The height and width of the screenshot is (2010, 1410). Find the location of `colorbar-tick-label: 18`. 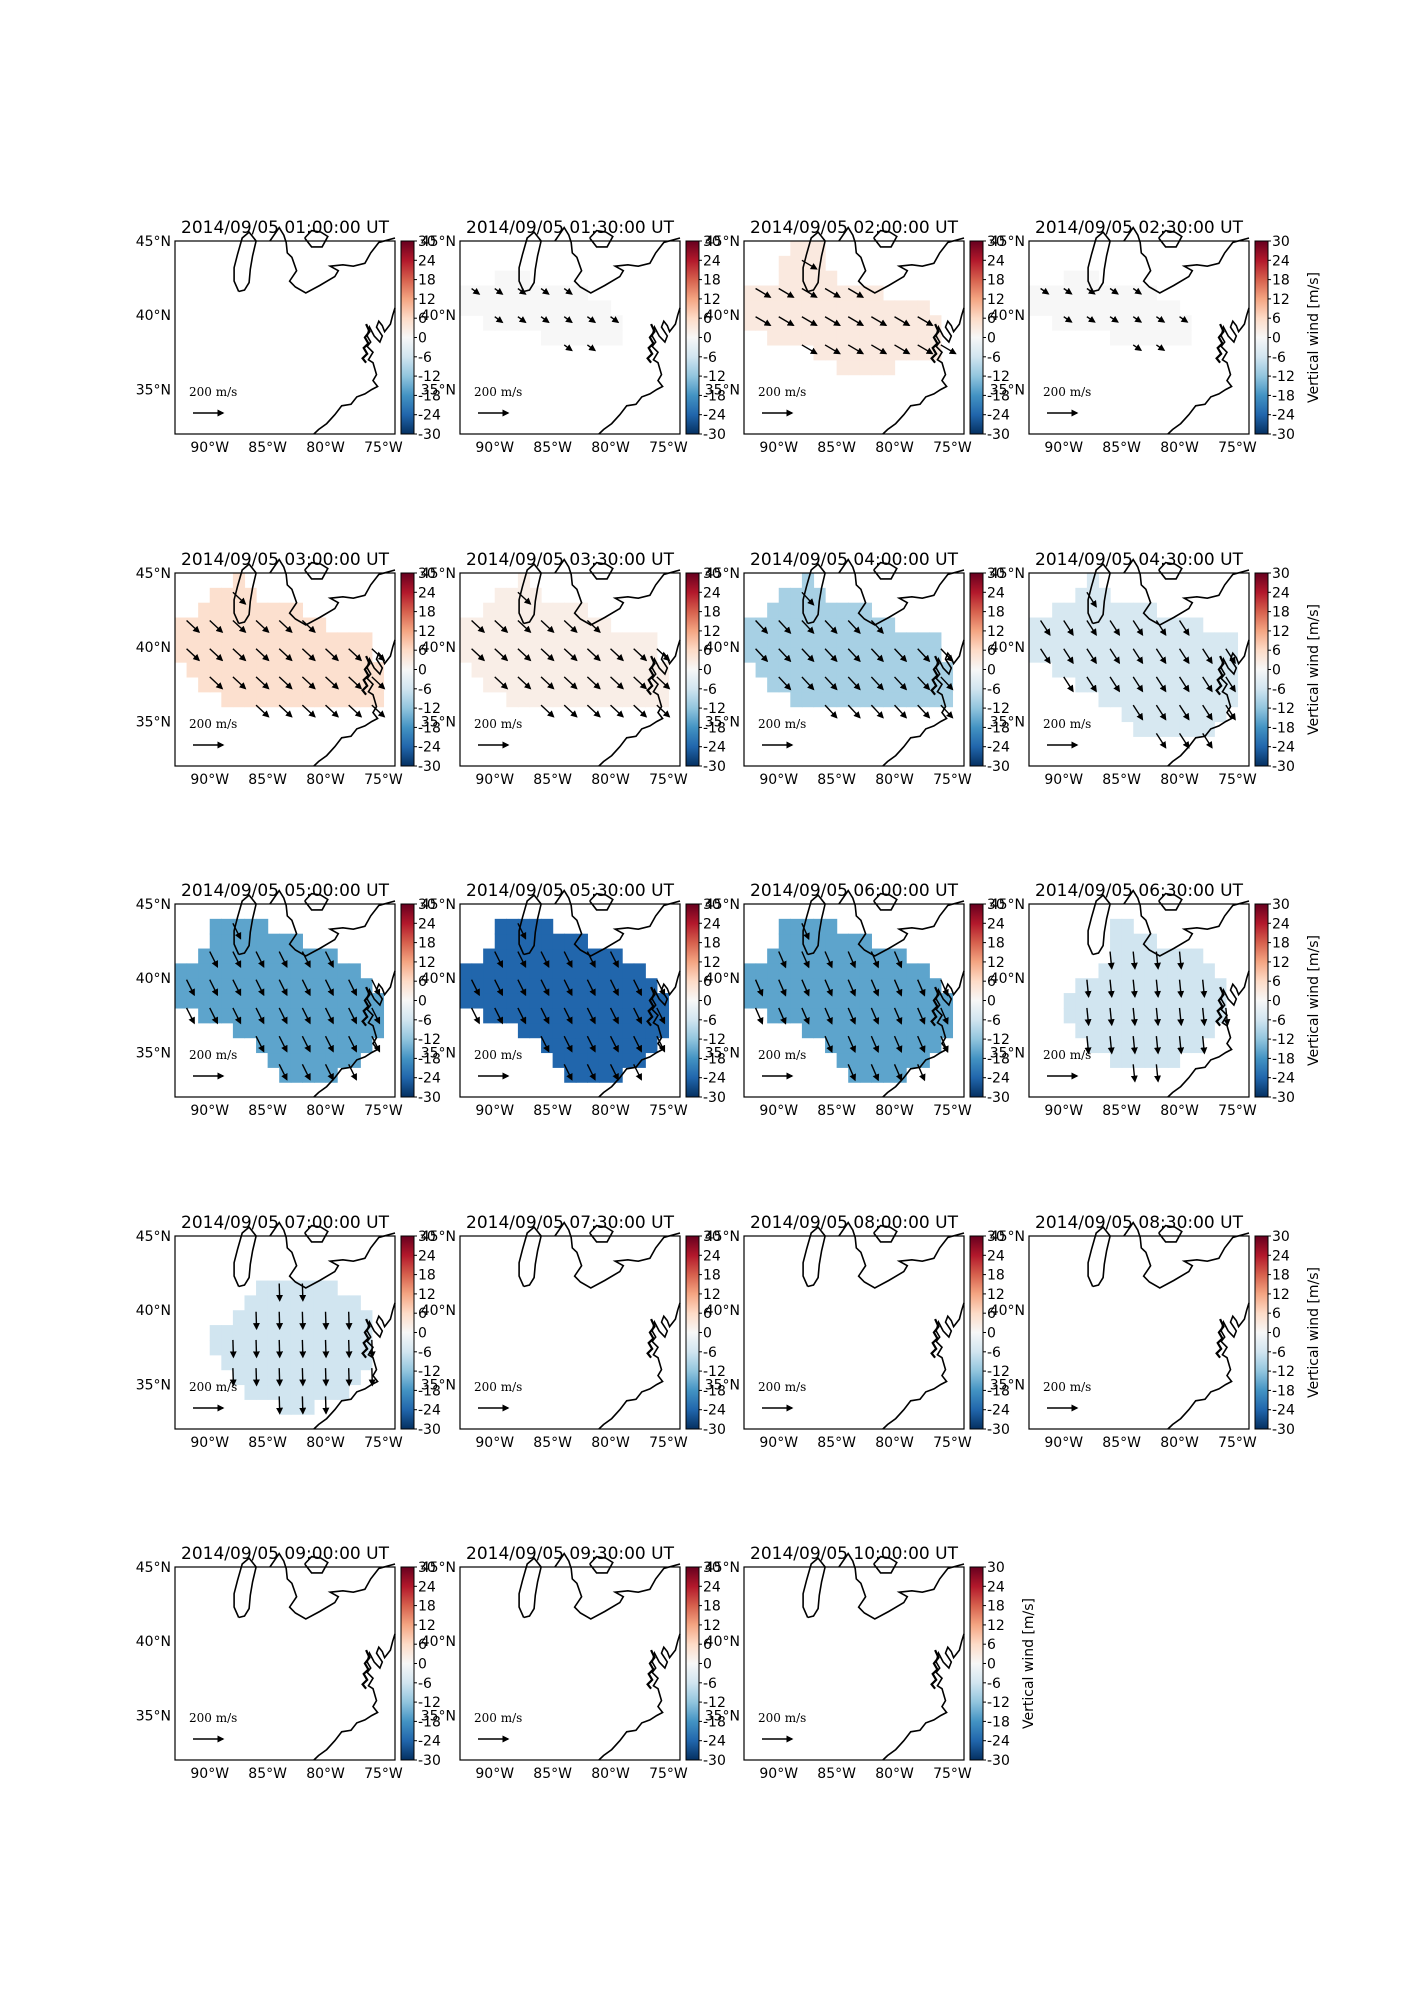

colorbar-tick-label: 18 is located at coordinates (712, 1607).